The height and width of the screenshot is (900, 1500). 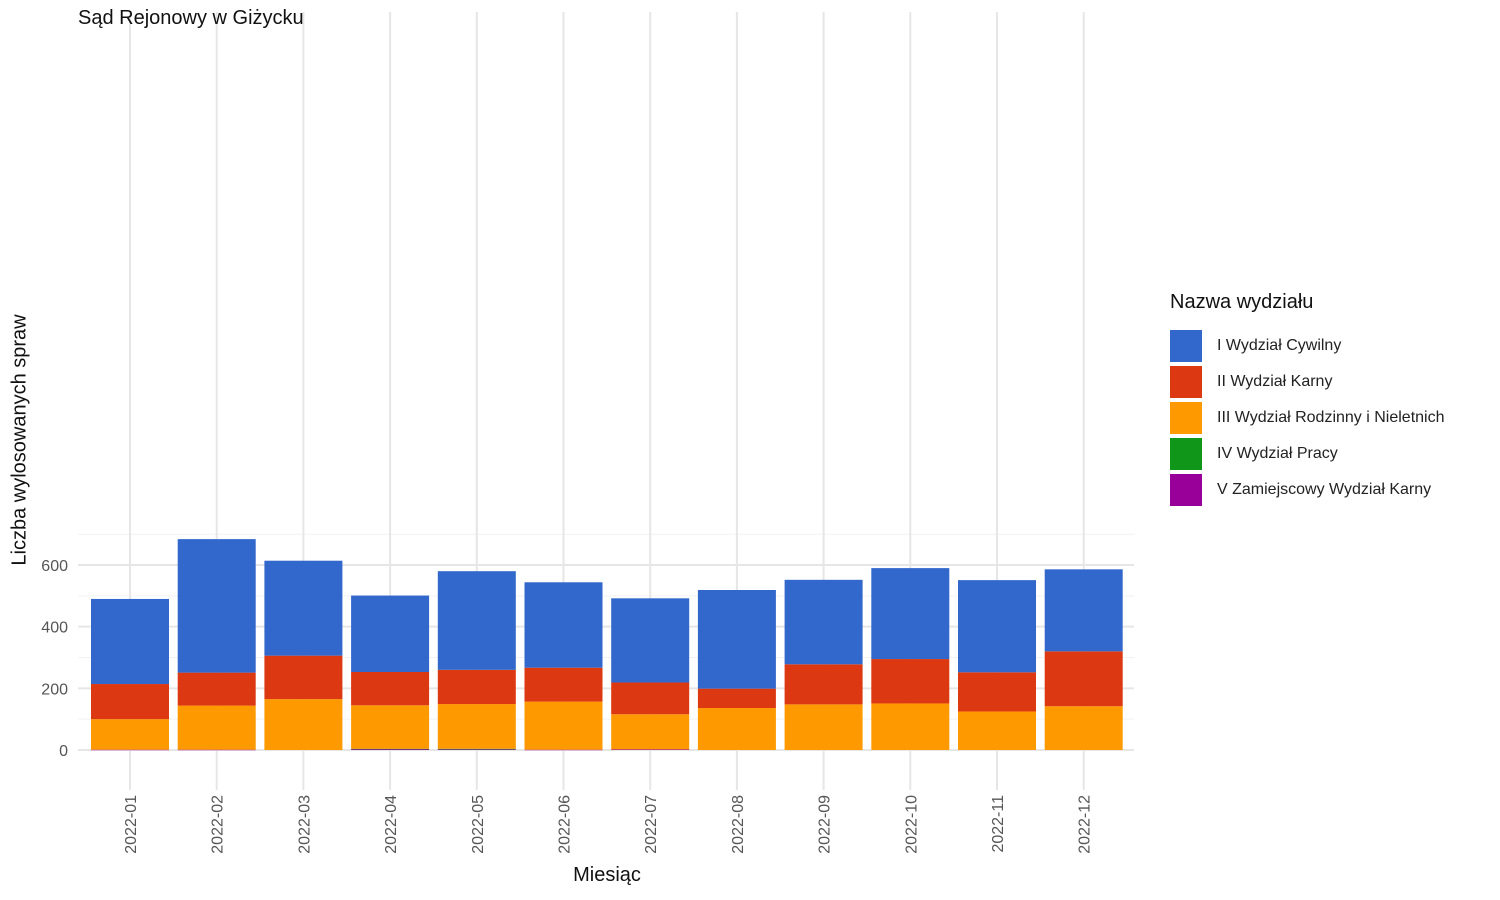 I want to click on x-tick-label: 2022-08, so click(x=738, y=824).